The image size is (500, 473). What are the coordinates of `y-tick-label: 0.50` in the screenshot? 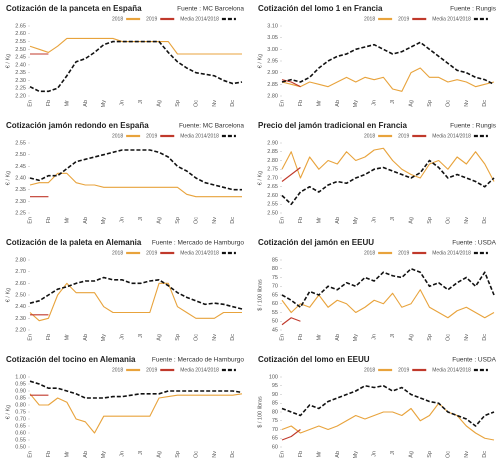 It's located at (20, 447).